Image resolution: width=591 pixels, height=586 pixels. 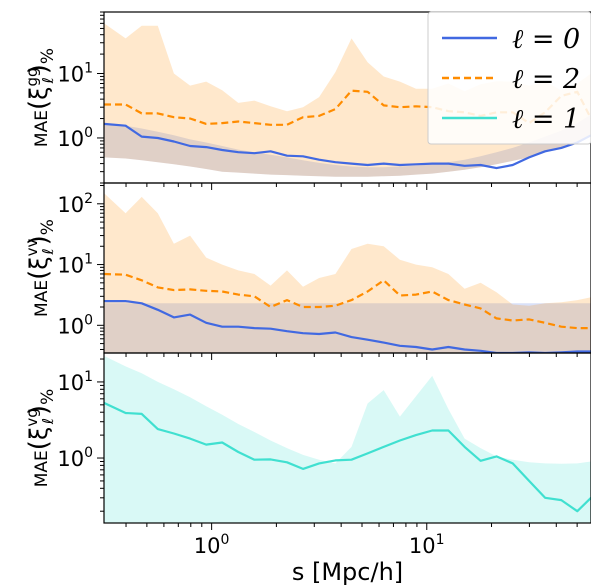 I want to click on legend-label-0: ℓ = 0, so click(x=546, y=39).